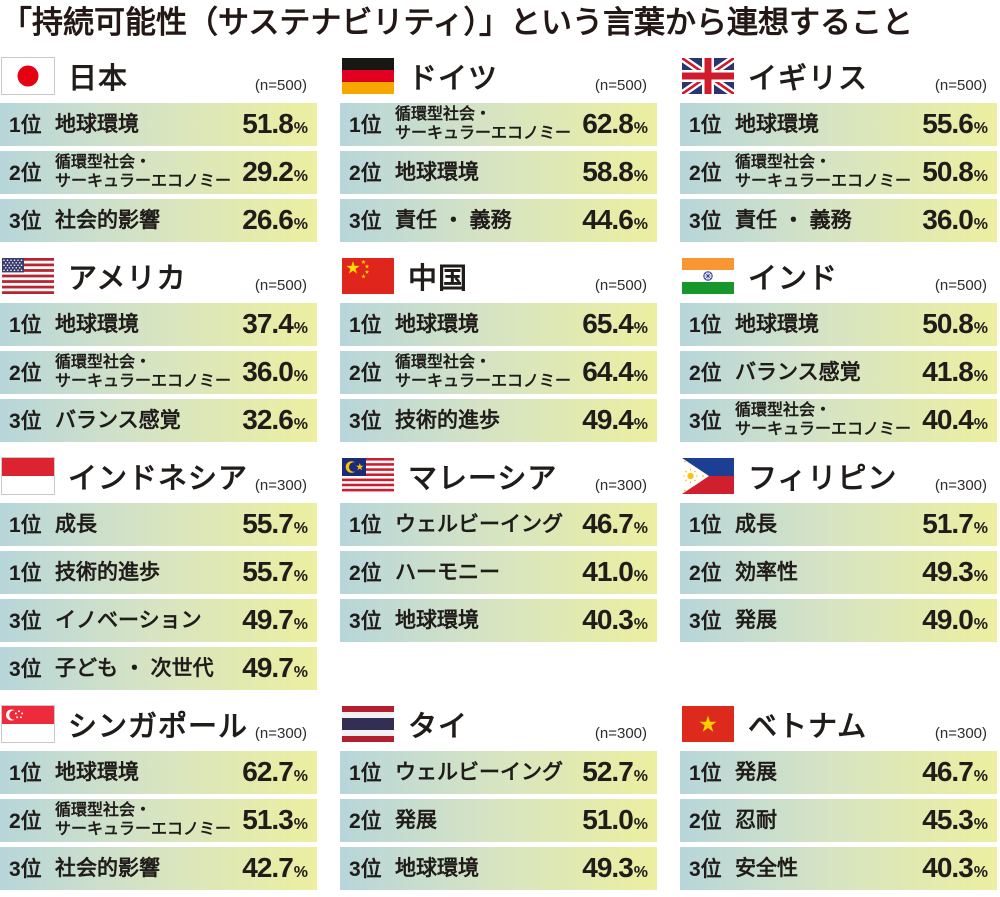  I want to click on country-name: ベトナム, so click(808, 726).